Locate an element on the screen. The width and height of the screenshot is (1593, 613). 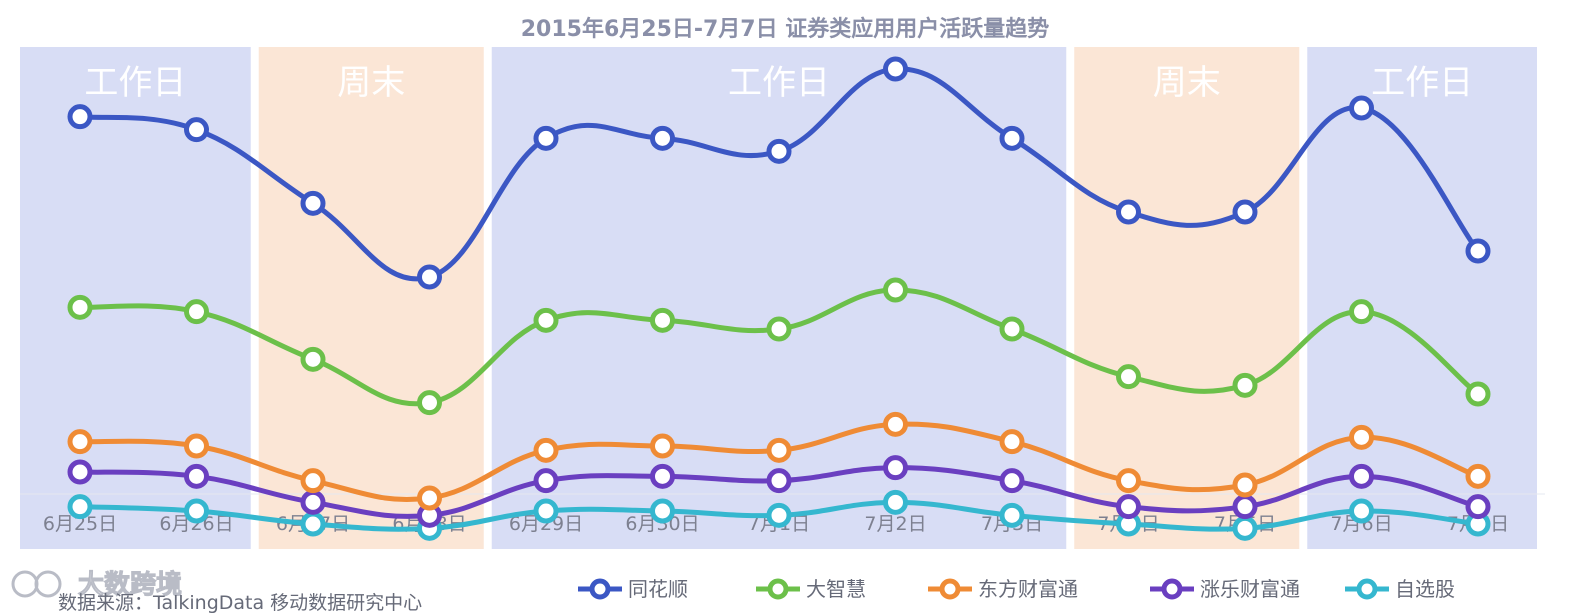
band-label-1: 周末 is located at coordinates (371, 83).